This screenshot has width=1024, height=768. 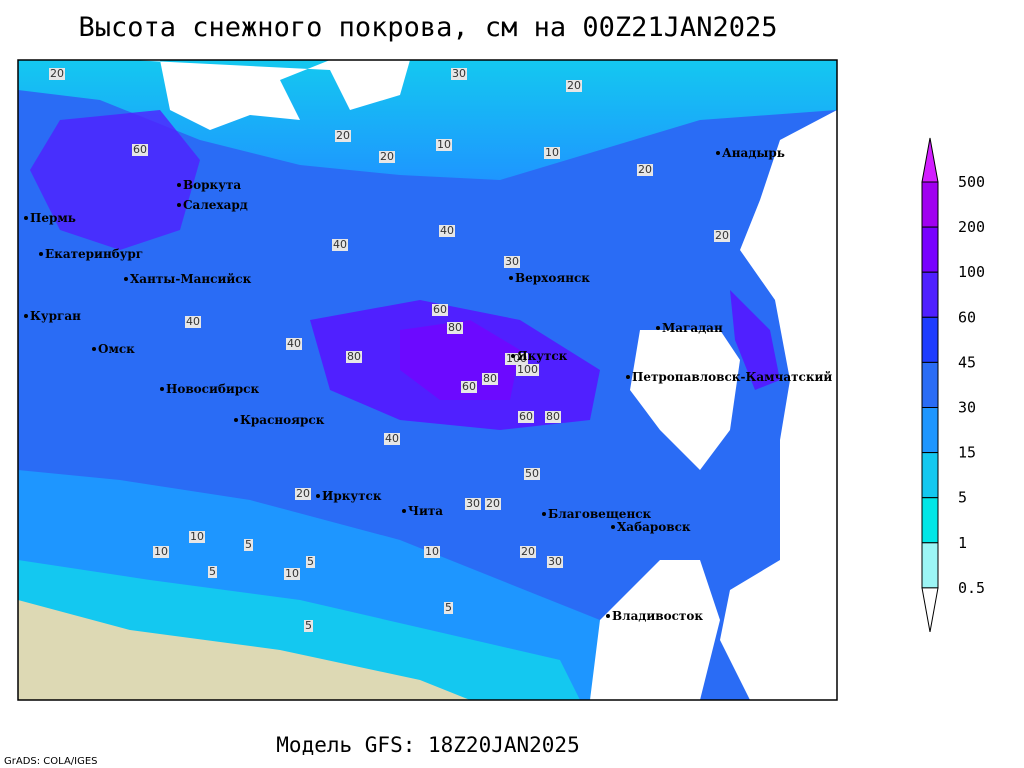 I want to click on deep-snow, so click(x=115, y=180).